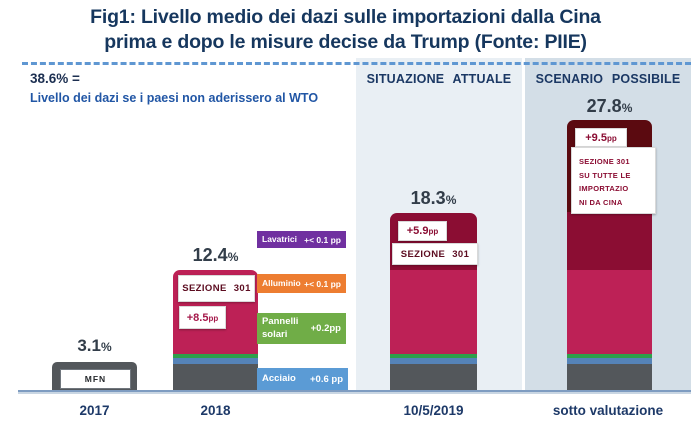  I want to click on bar-2018-mfn-segment, so click(215, 378).